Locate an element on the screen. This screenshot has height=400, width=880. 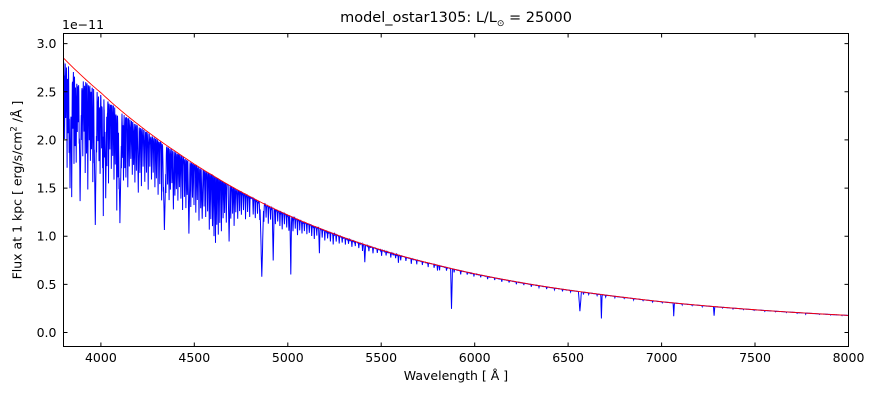
x-tick-label: 5500 is located at coordinates (381, 357).